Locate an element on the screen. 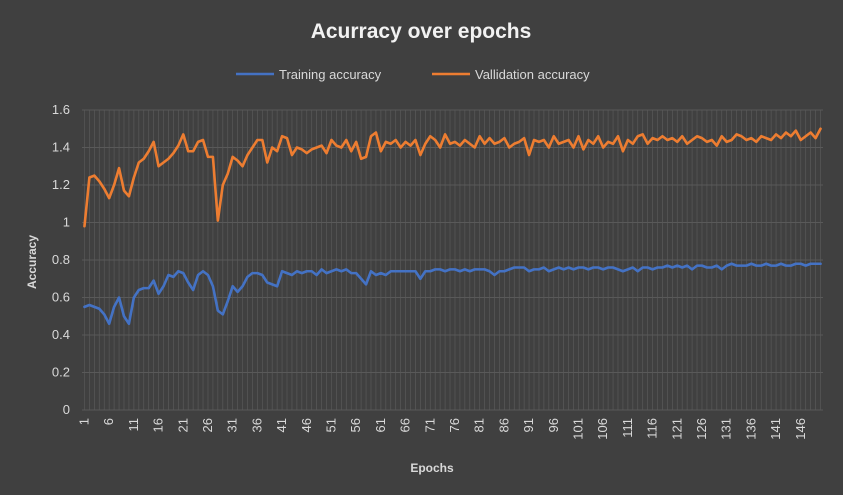 The width and height of the screenshot is (843, 495). x-tick-label: 61 is located at coordinates (380, 425).